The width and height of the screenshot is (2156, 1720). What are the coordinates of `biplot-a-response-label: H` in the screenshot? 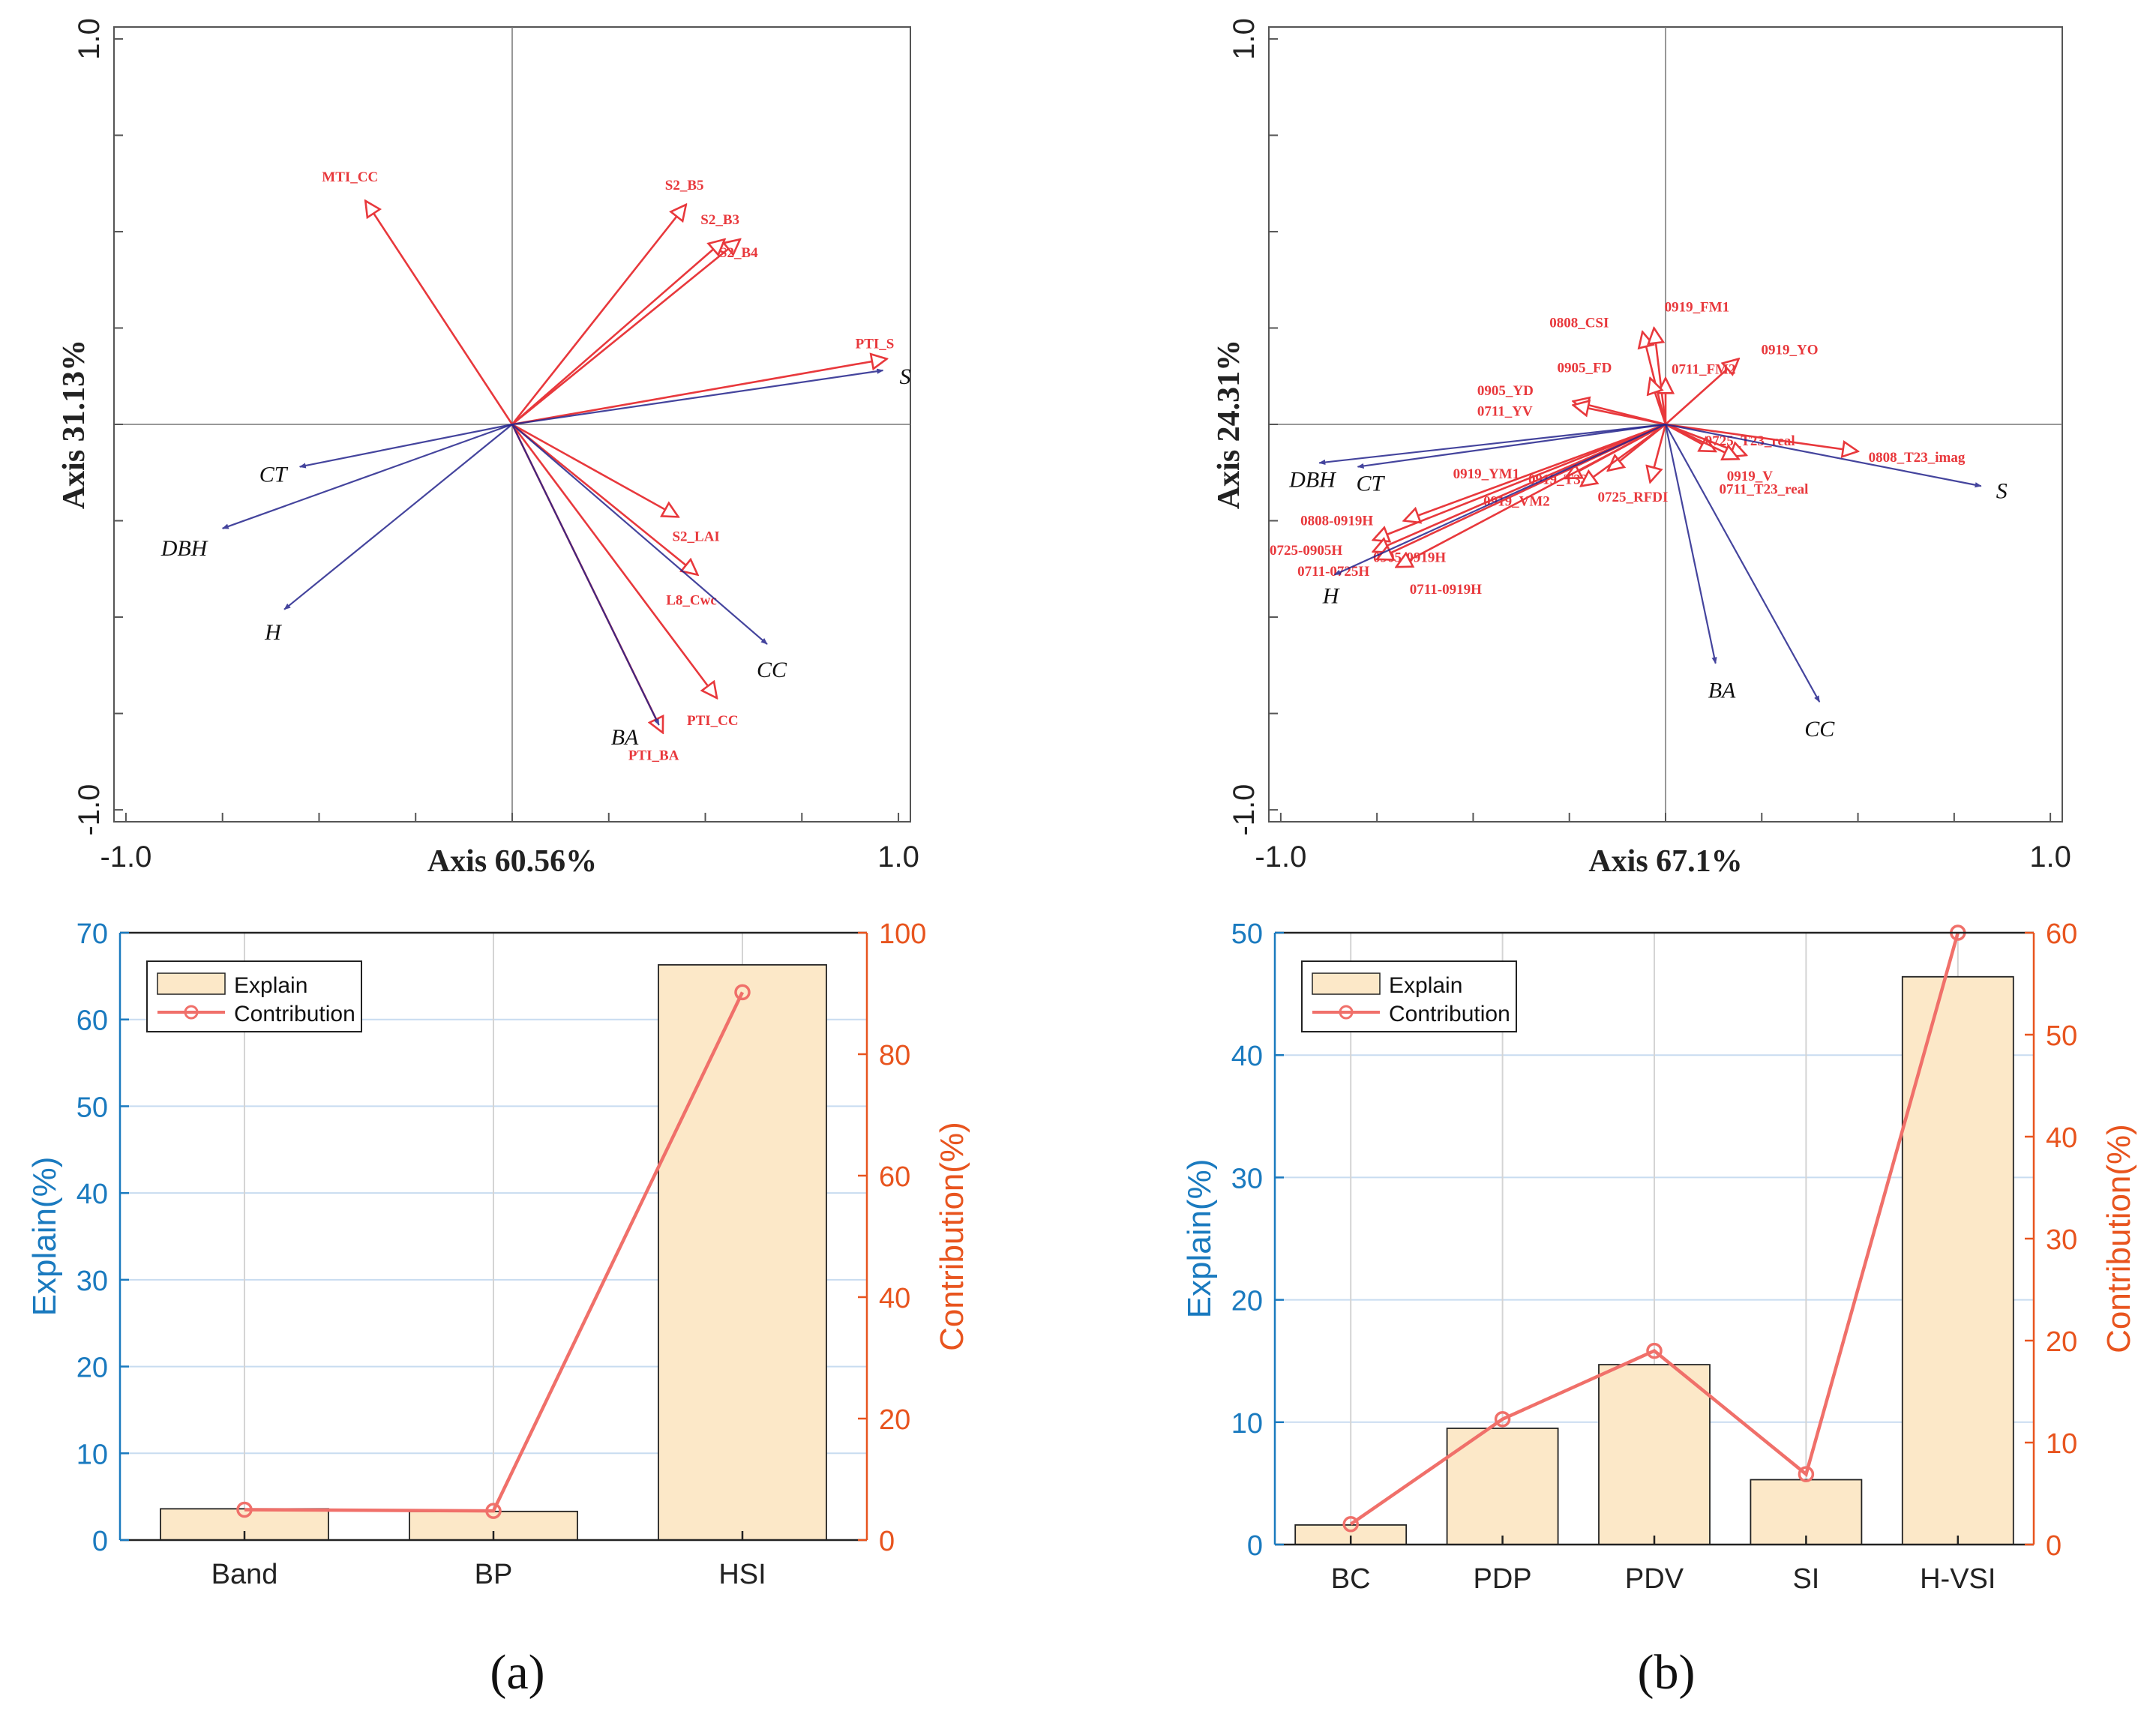 It's located at (273, 632).